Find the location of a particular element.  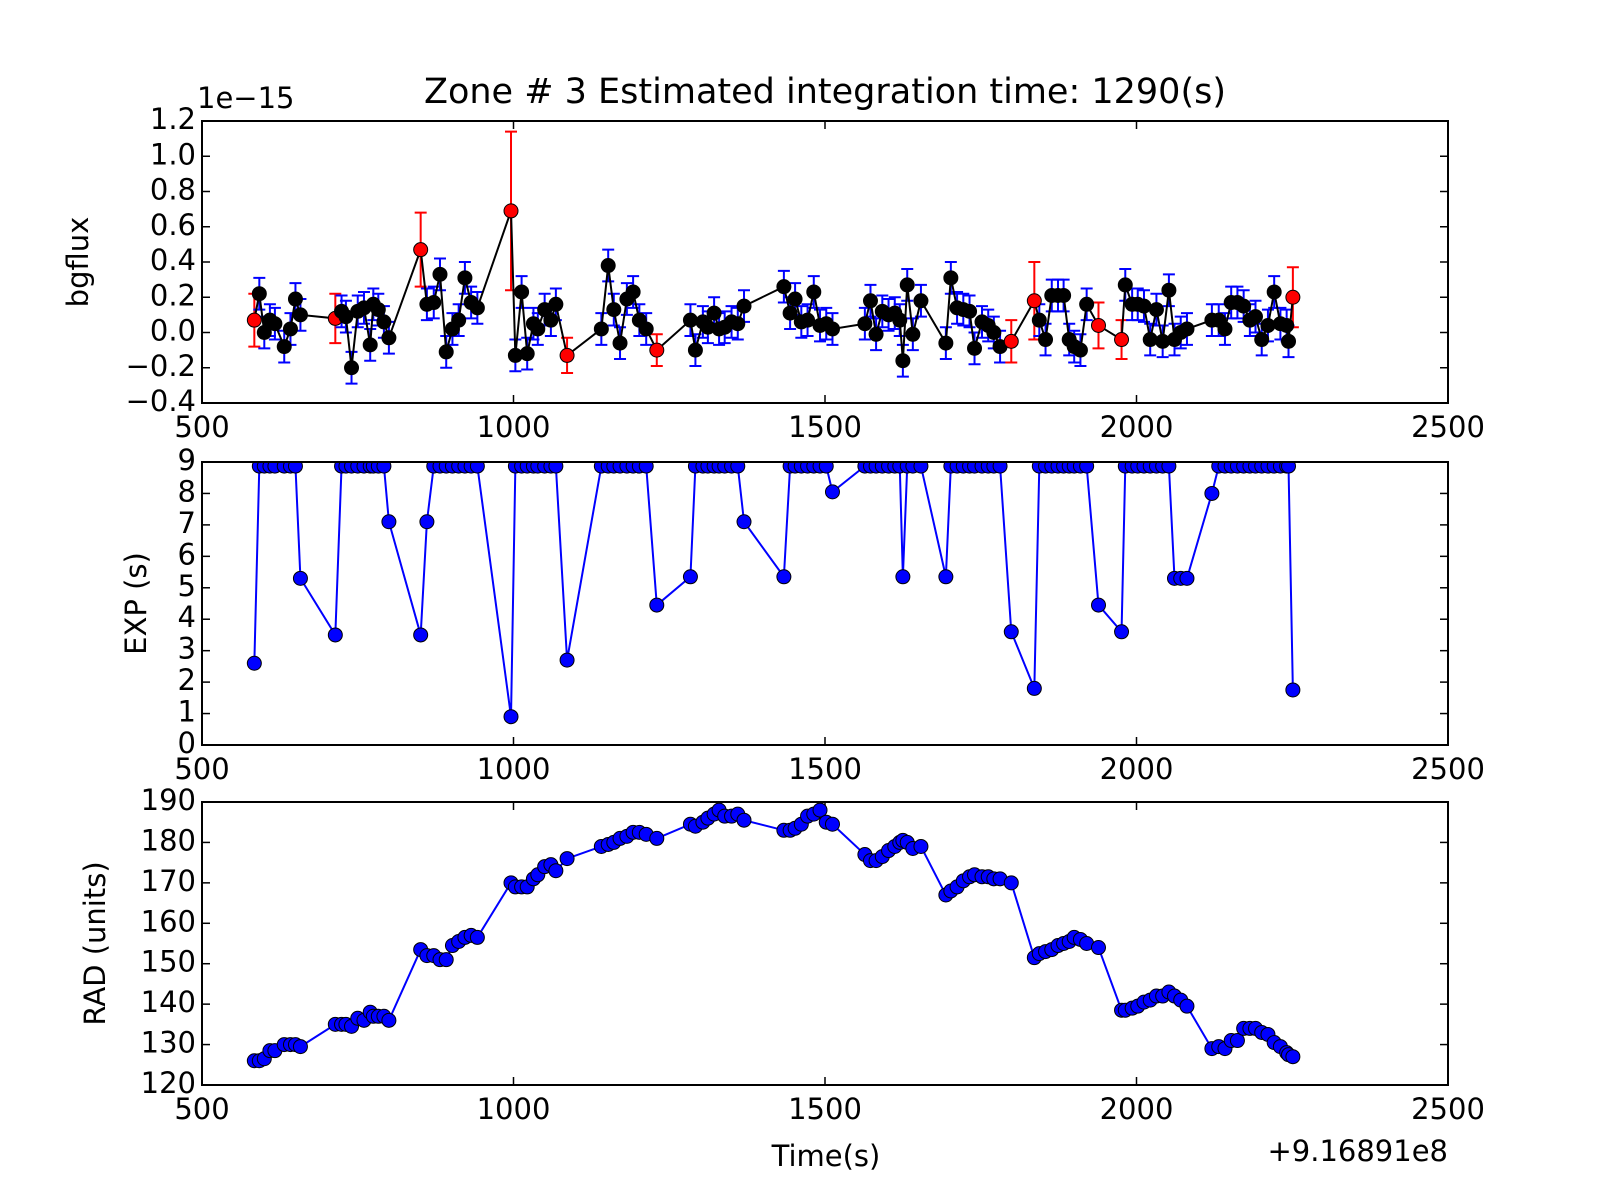

y-axis-label: RAD (units) is located at coordinates (95, 943).